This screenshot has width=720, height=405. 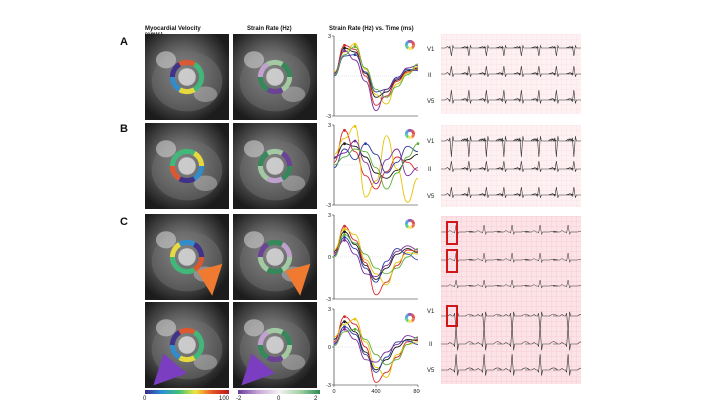 What do you see at coordinates (258, 369) in the screenshot?
I see `purple-arrow-icon` at bounding box center [258, 369].